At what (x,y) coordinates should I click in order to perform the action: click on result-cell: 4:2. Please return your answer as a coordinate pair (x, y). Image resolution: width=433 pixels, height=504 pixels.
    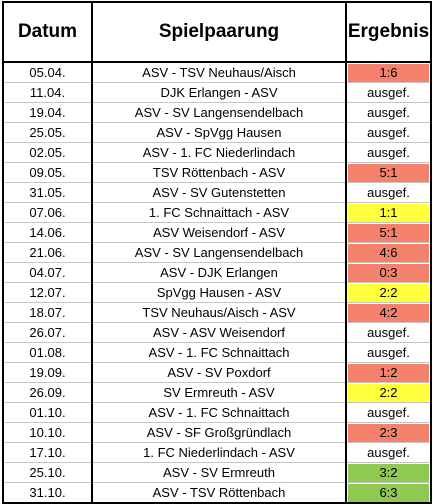
    Looking at the image, I should click on (388, 312).